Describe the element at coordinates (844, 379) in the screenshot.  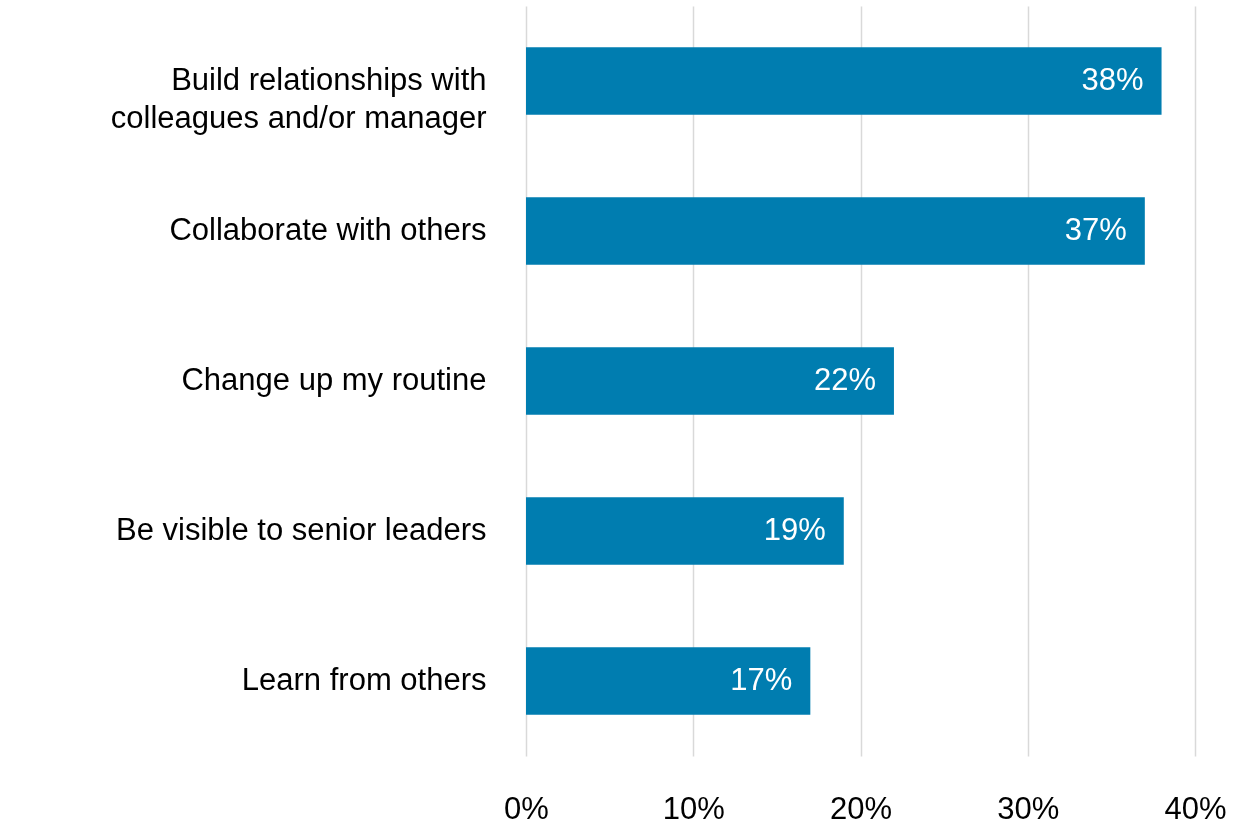
I see `data-label: 22%` at that location.